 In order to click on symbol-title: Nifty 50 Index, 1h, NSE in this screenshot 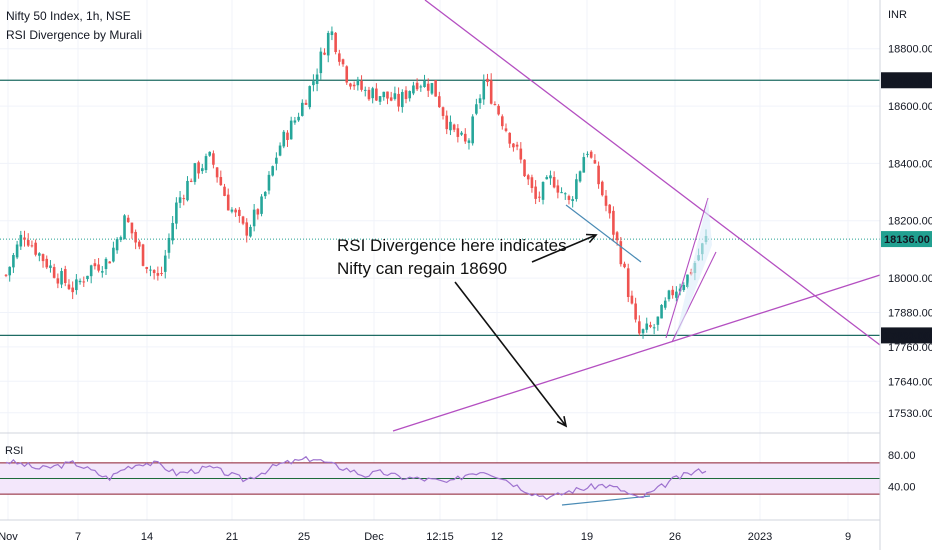, I will do `click(68, 16)`.